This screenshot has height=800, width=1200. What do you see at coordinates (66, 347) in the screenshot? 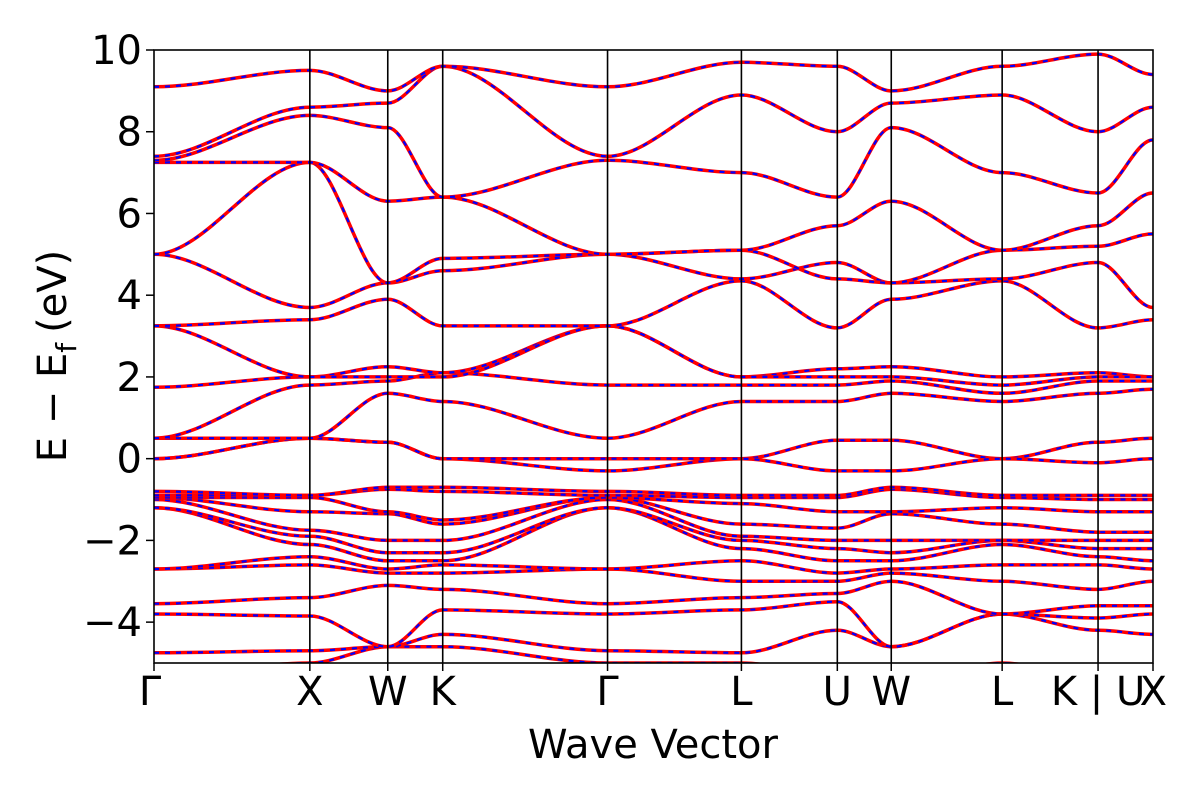
I see `y-axis-title-subscript: f` at bounding box center [66, 347].